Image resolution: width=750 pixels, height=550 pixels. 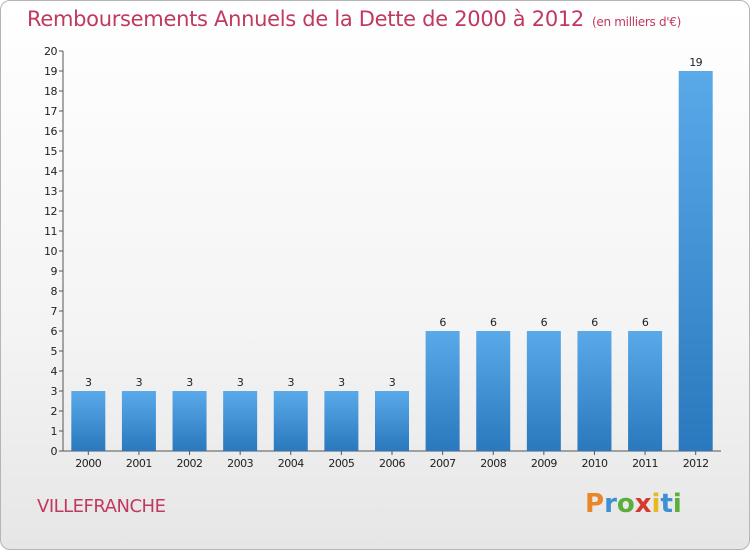 What do you see at coordinates (392, 463) in the screenshot?
I see `x-tick-label: 2006` at bounding box center [392, 463].